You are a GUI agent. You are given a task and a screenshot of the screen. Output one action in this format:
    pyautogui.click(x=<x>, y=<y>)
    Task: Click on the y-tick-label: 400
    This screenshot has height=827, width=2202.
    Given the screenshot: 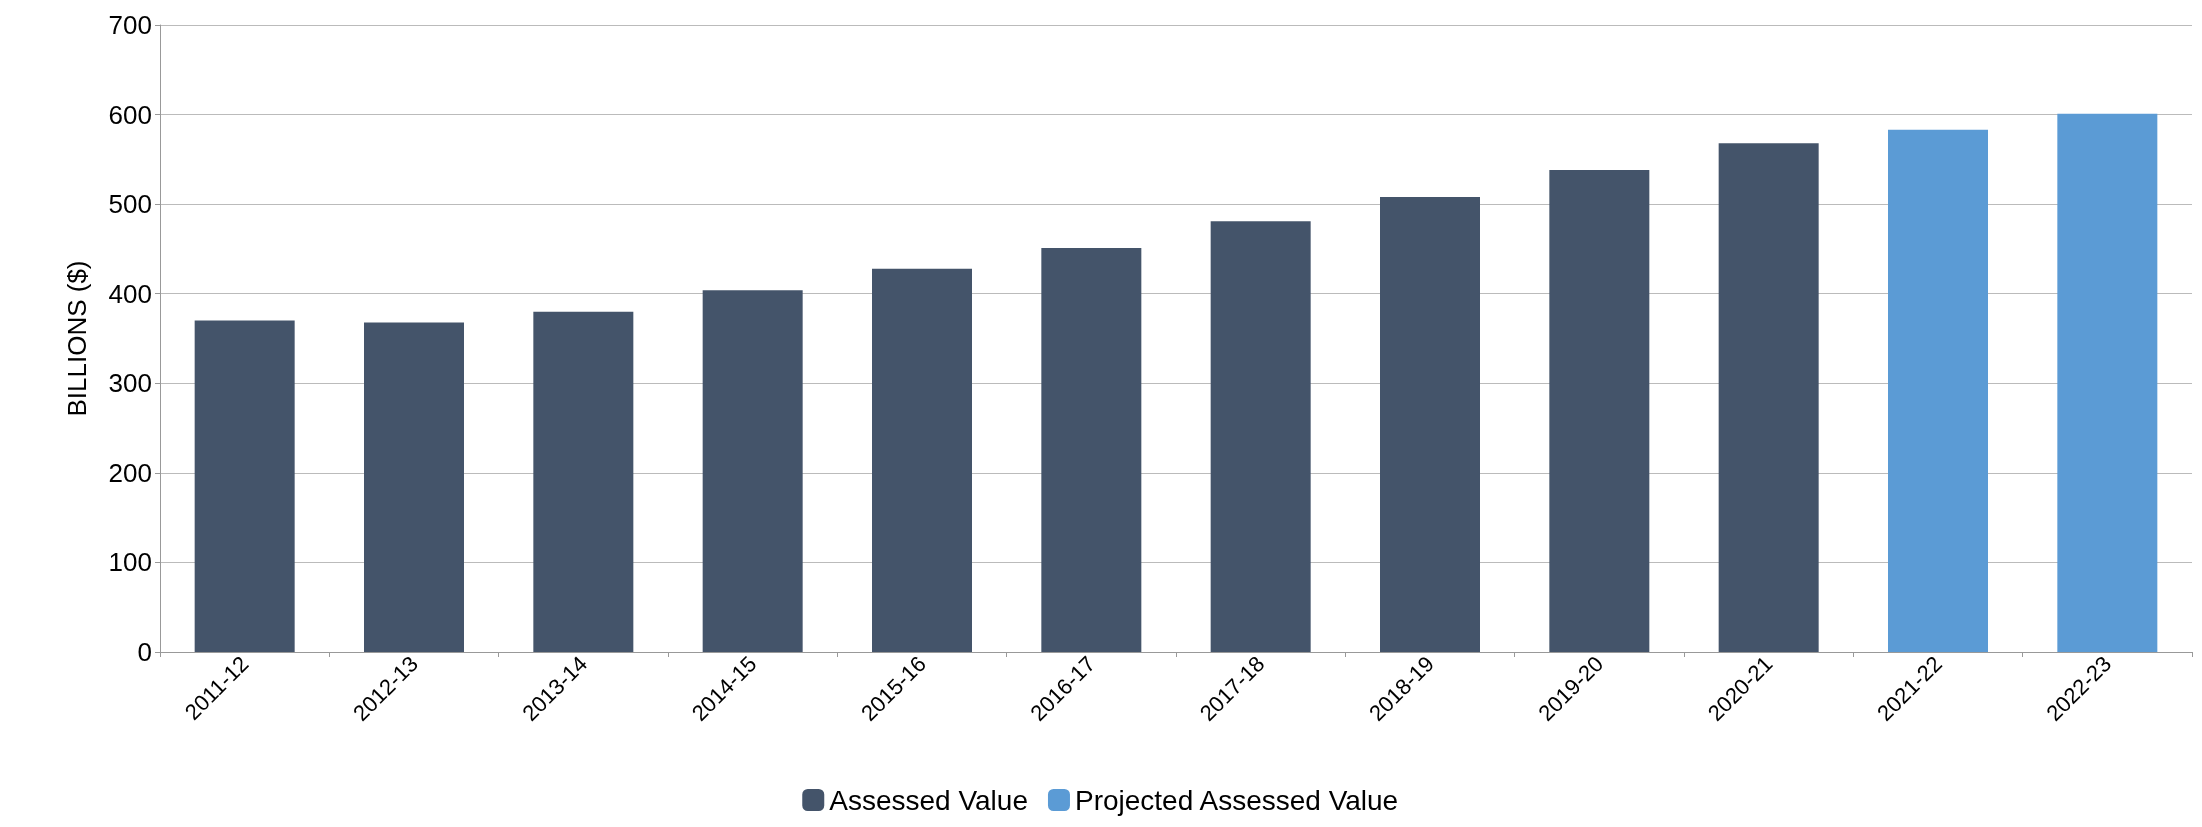 What is the action you would take?
    pyautogui.click(x=130, y=293)
    